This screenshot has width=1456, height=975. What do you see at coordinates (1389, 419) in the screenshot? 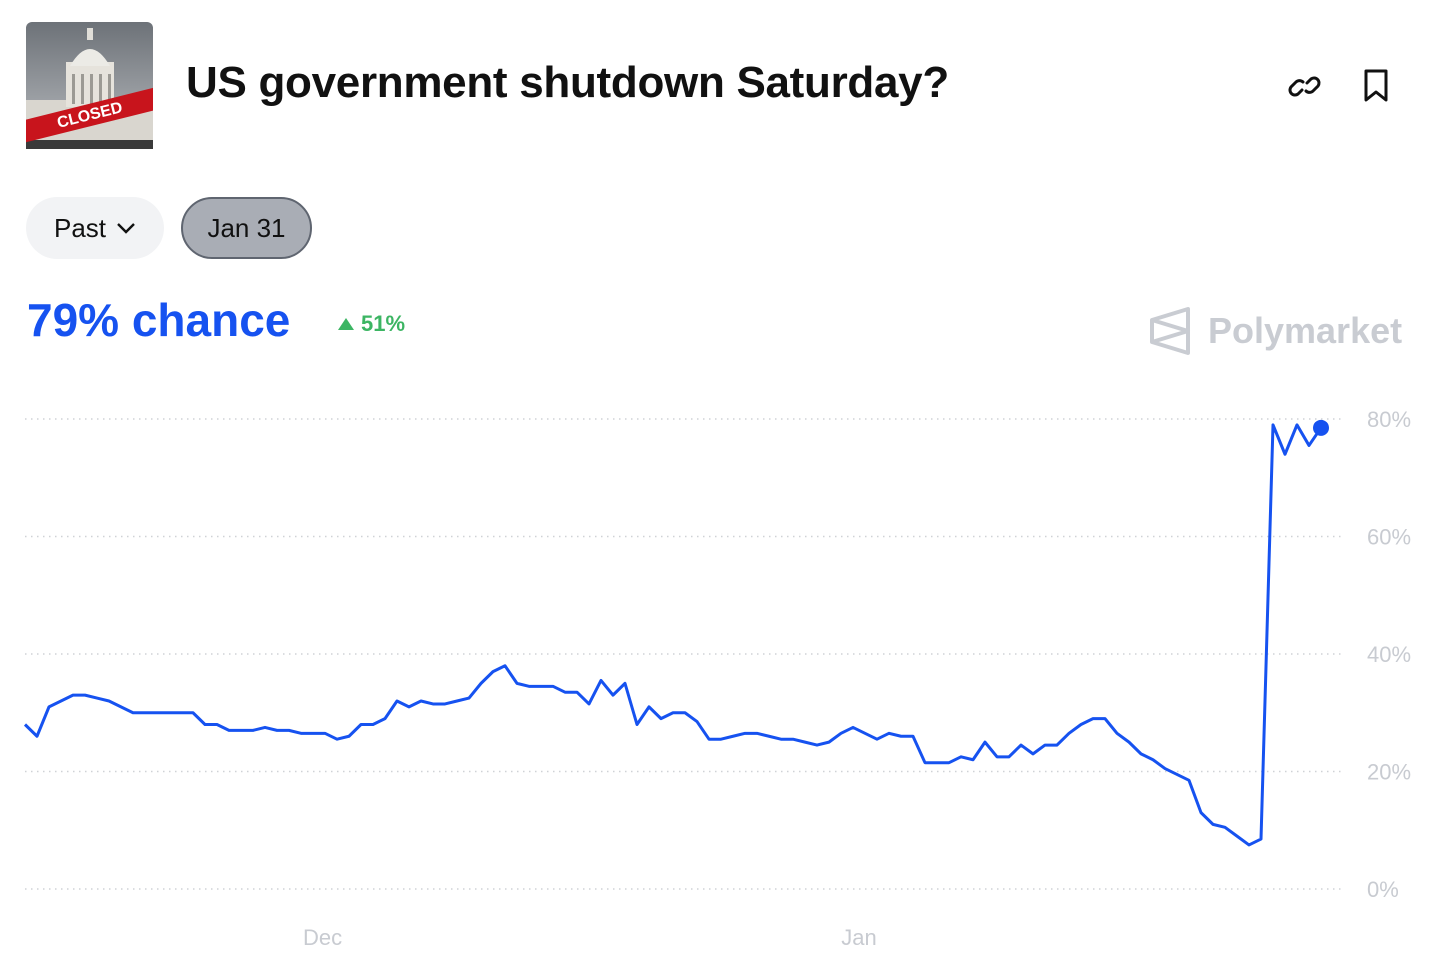
I see `y-tick-label: 80%` at bounding box center [1389, 419].